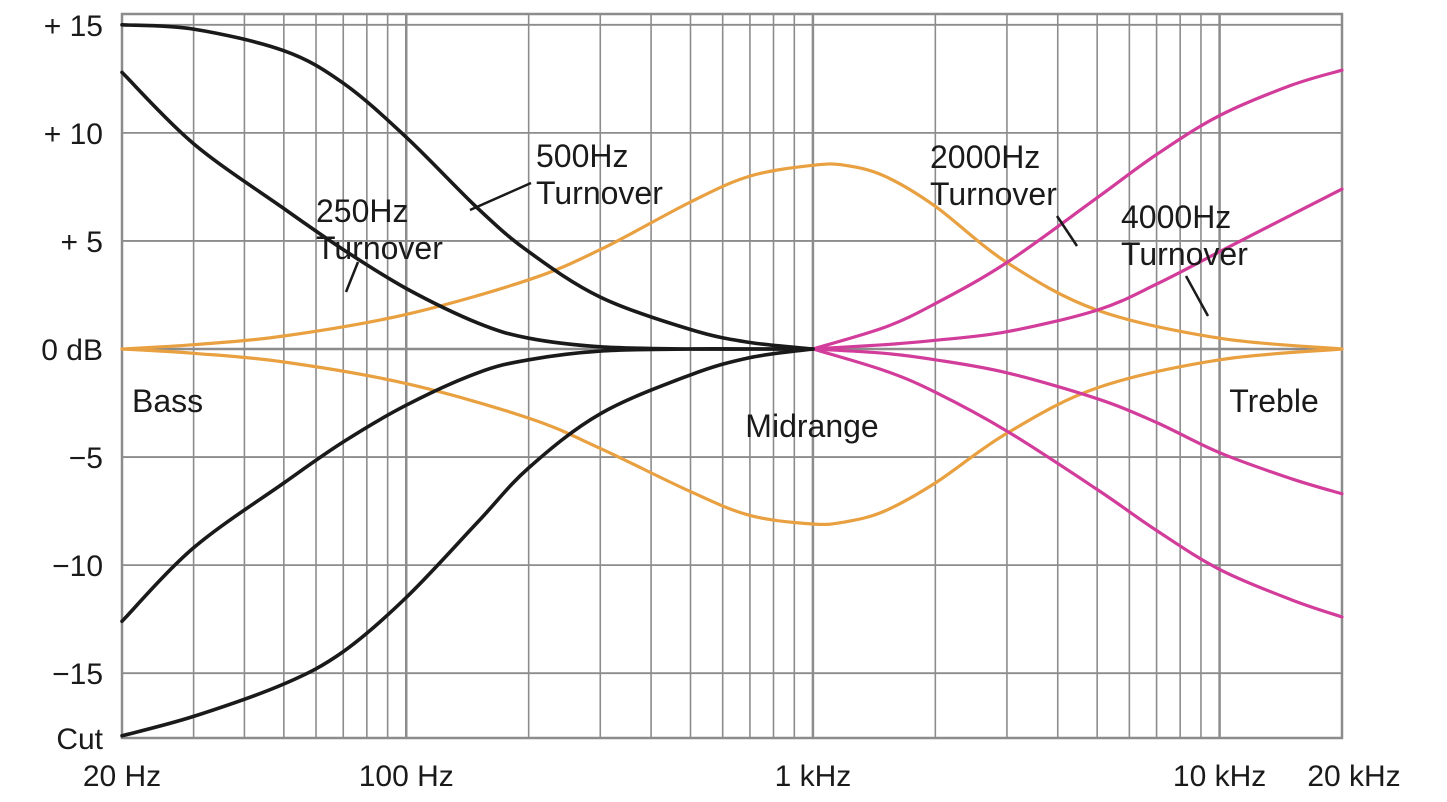 This screenshot has height=802, width=1447. Describe the element at coordinates (813, 776) in the screenshot. I see `x-tick-label: 1 kHz` at that location.